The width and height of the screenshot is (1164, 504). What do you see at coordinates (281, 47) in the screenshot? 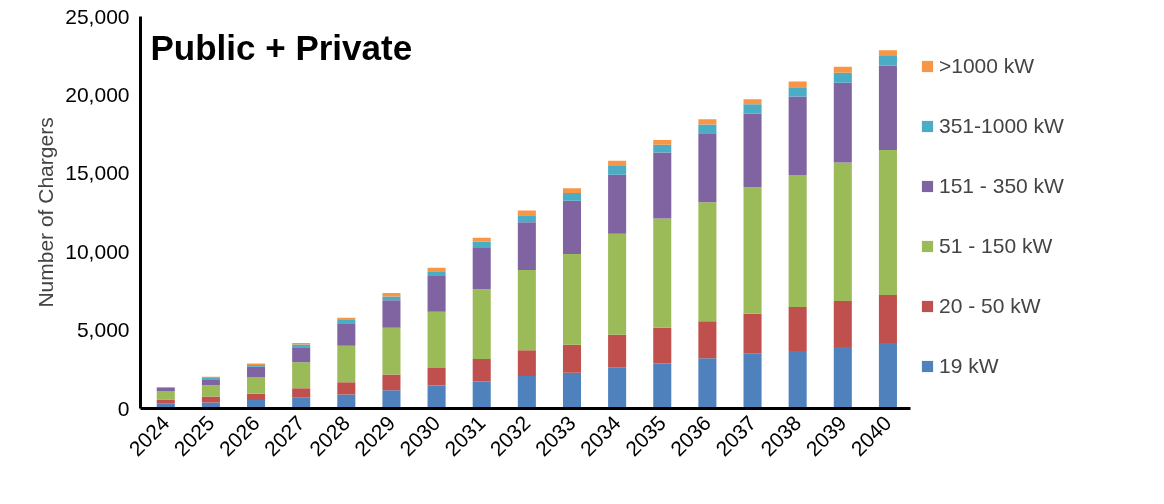
I see `chart-title: Public + Private` at bounding box center [281, 47].